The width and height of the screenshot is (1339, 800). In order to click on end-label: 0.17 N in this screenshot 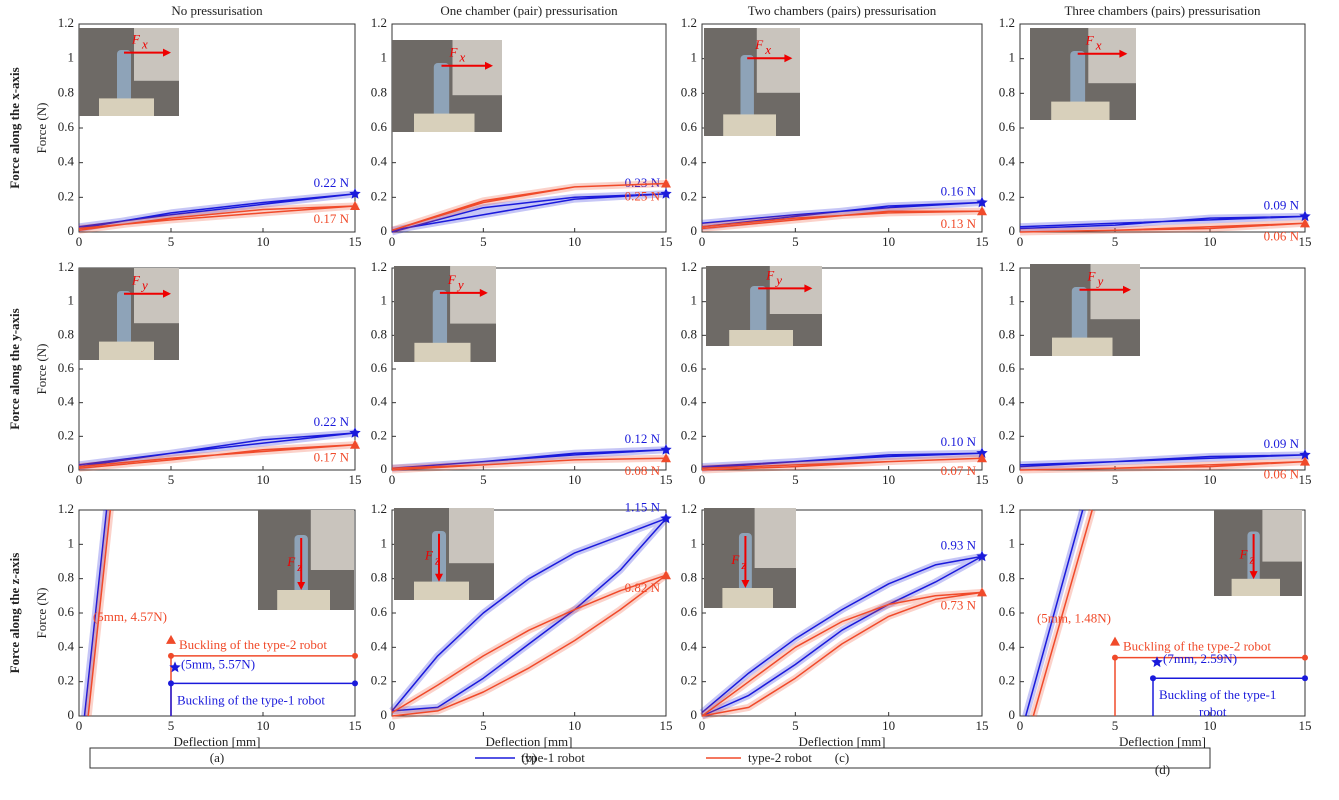, I will do `click(332, 218)`.